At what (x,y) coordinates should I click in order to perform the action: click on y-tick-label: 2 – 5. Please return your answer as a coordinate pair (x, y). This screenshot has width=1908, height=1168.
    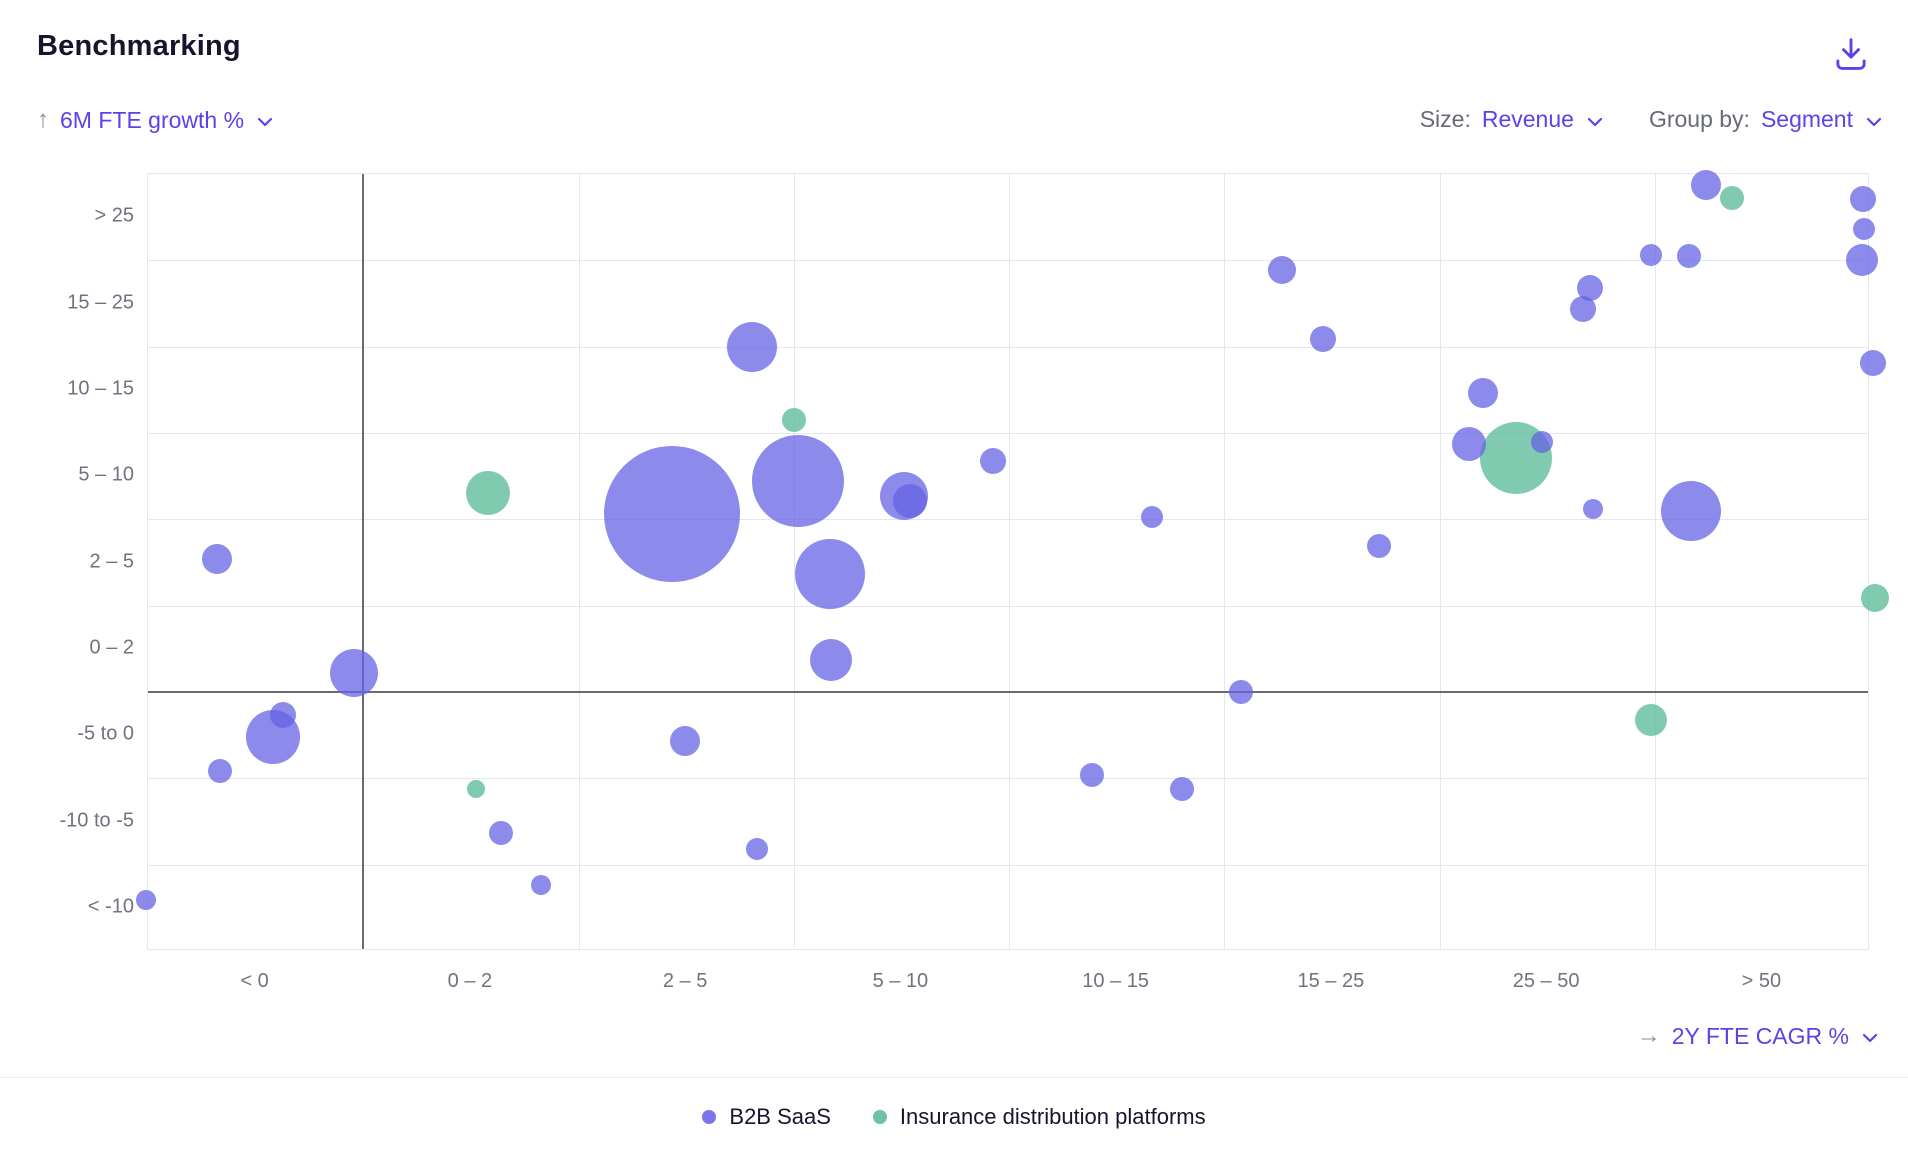
    Looking at the image, I should click on (111, 561).